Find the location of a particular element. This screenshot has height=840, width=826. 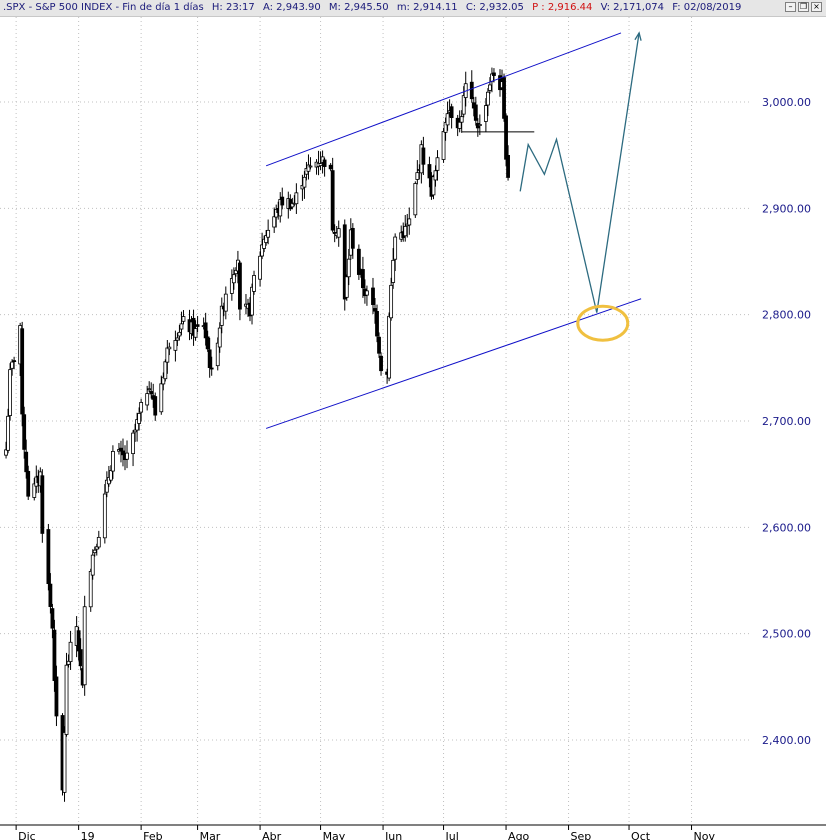

open-label: A: 2,943.90 is located at coordinates (291, 7).